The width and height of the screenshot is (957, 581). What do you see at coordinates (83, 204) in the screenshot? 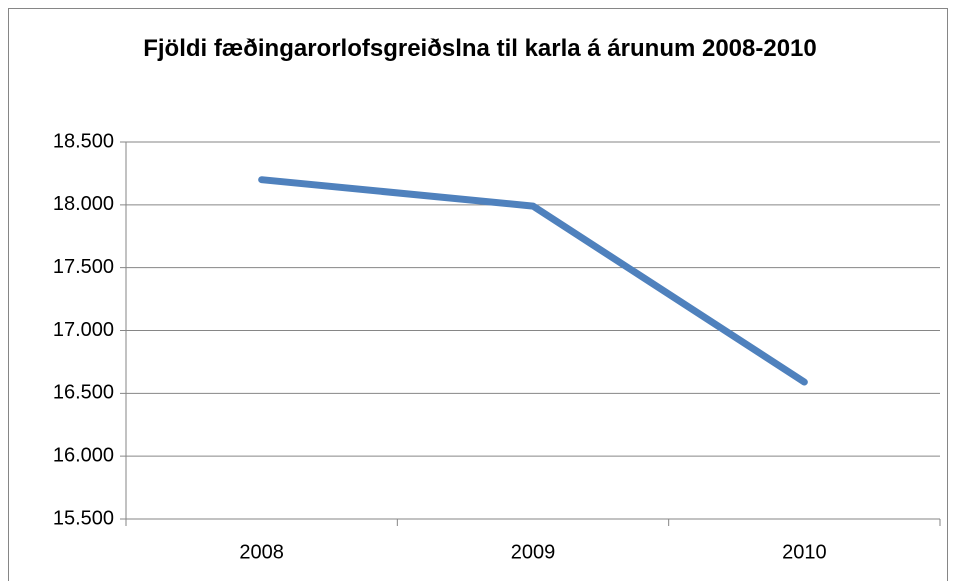
I see `y-tick-label: 18.000` at bounding box center [83, 204].